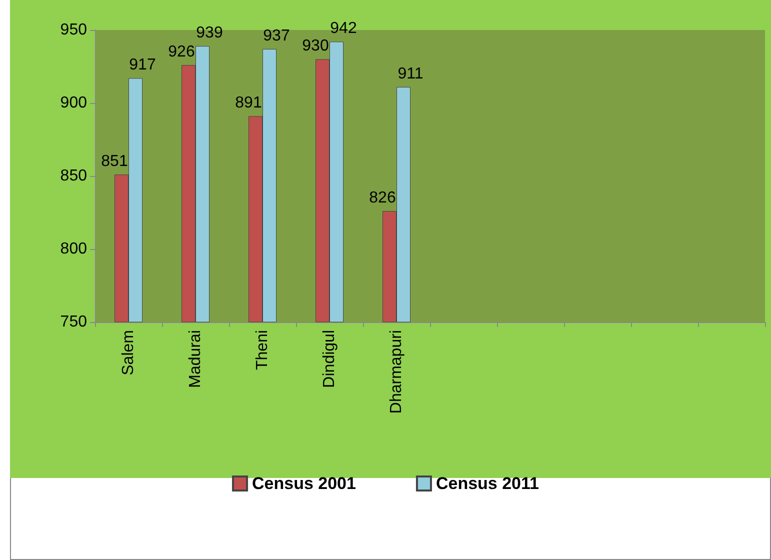 The image size is (771, 560). Describe the element at coordinates (315, 46) in the screenshot. I see `data-label: 930` at that location.